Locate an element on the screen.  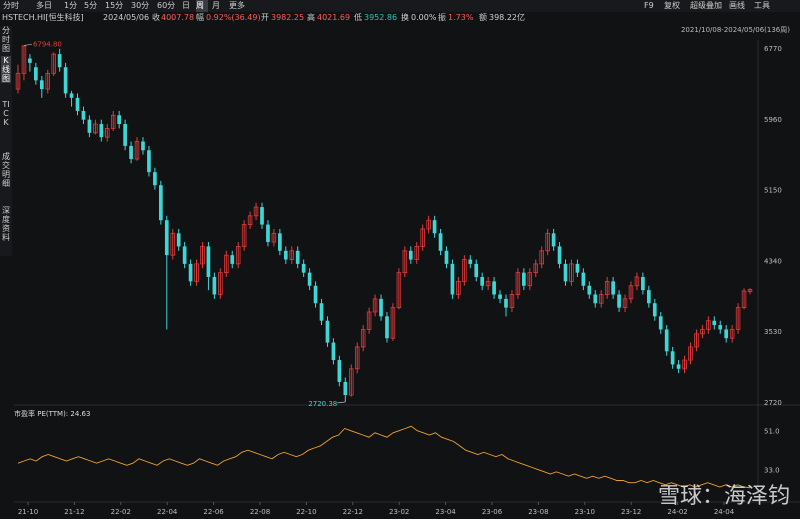
tab-1min: 1分 is located at coordinates (71, 5).